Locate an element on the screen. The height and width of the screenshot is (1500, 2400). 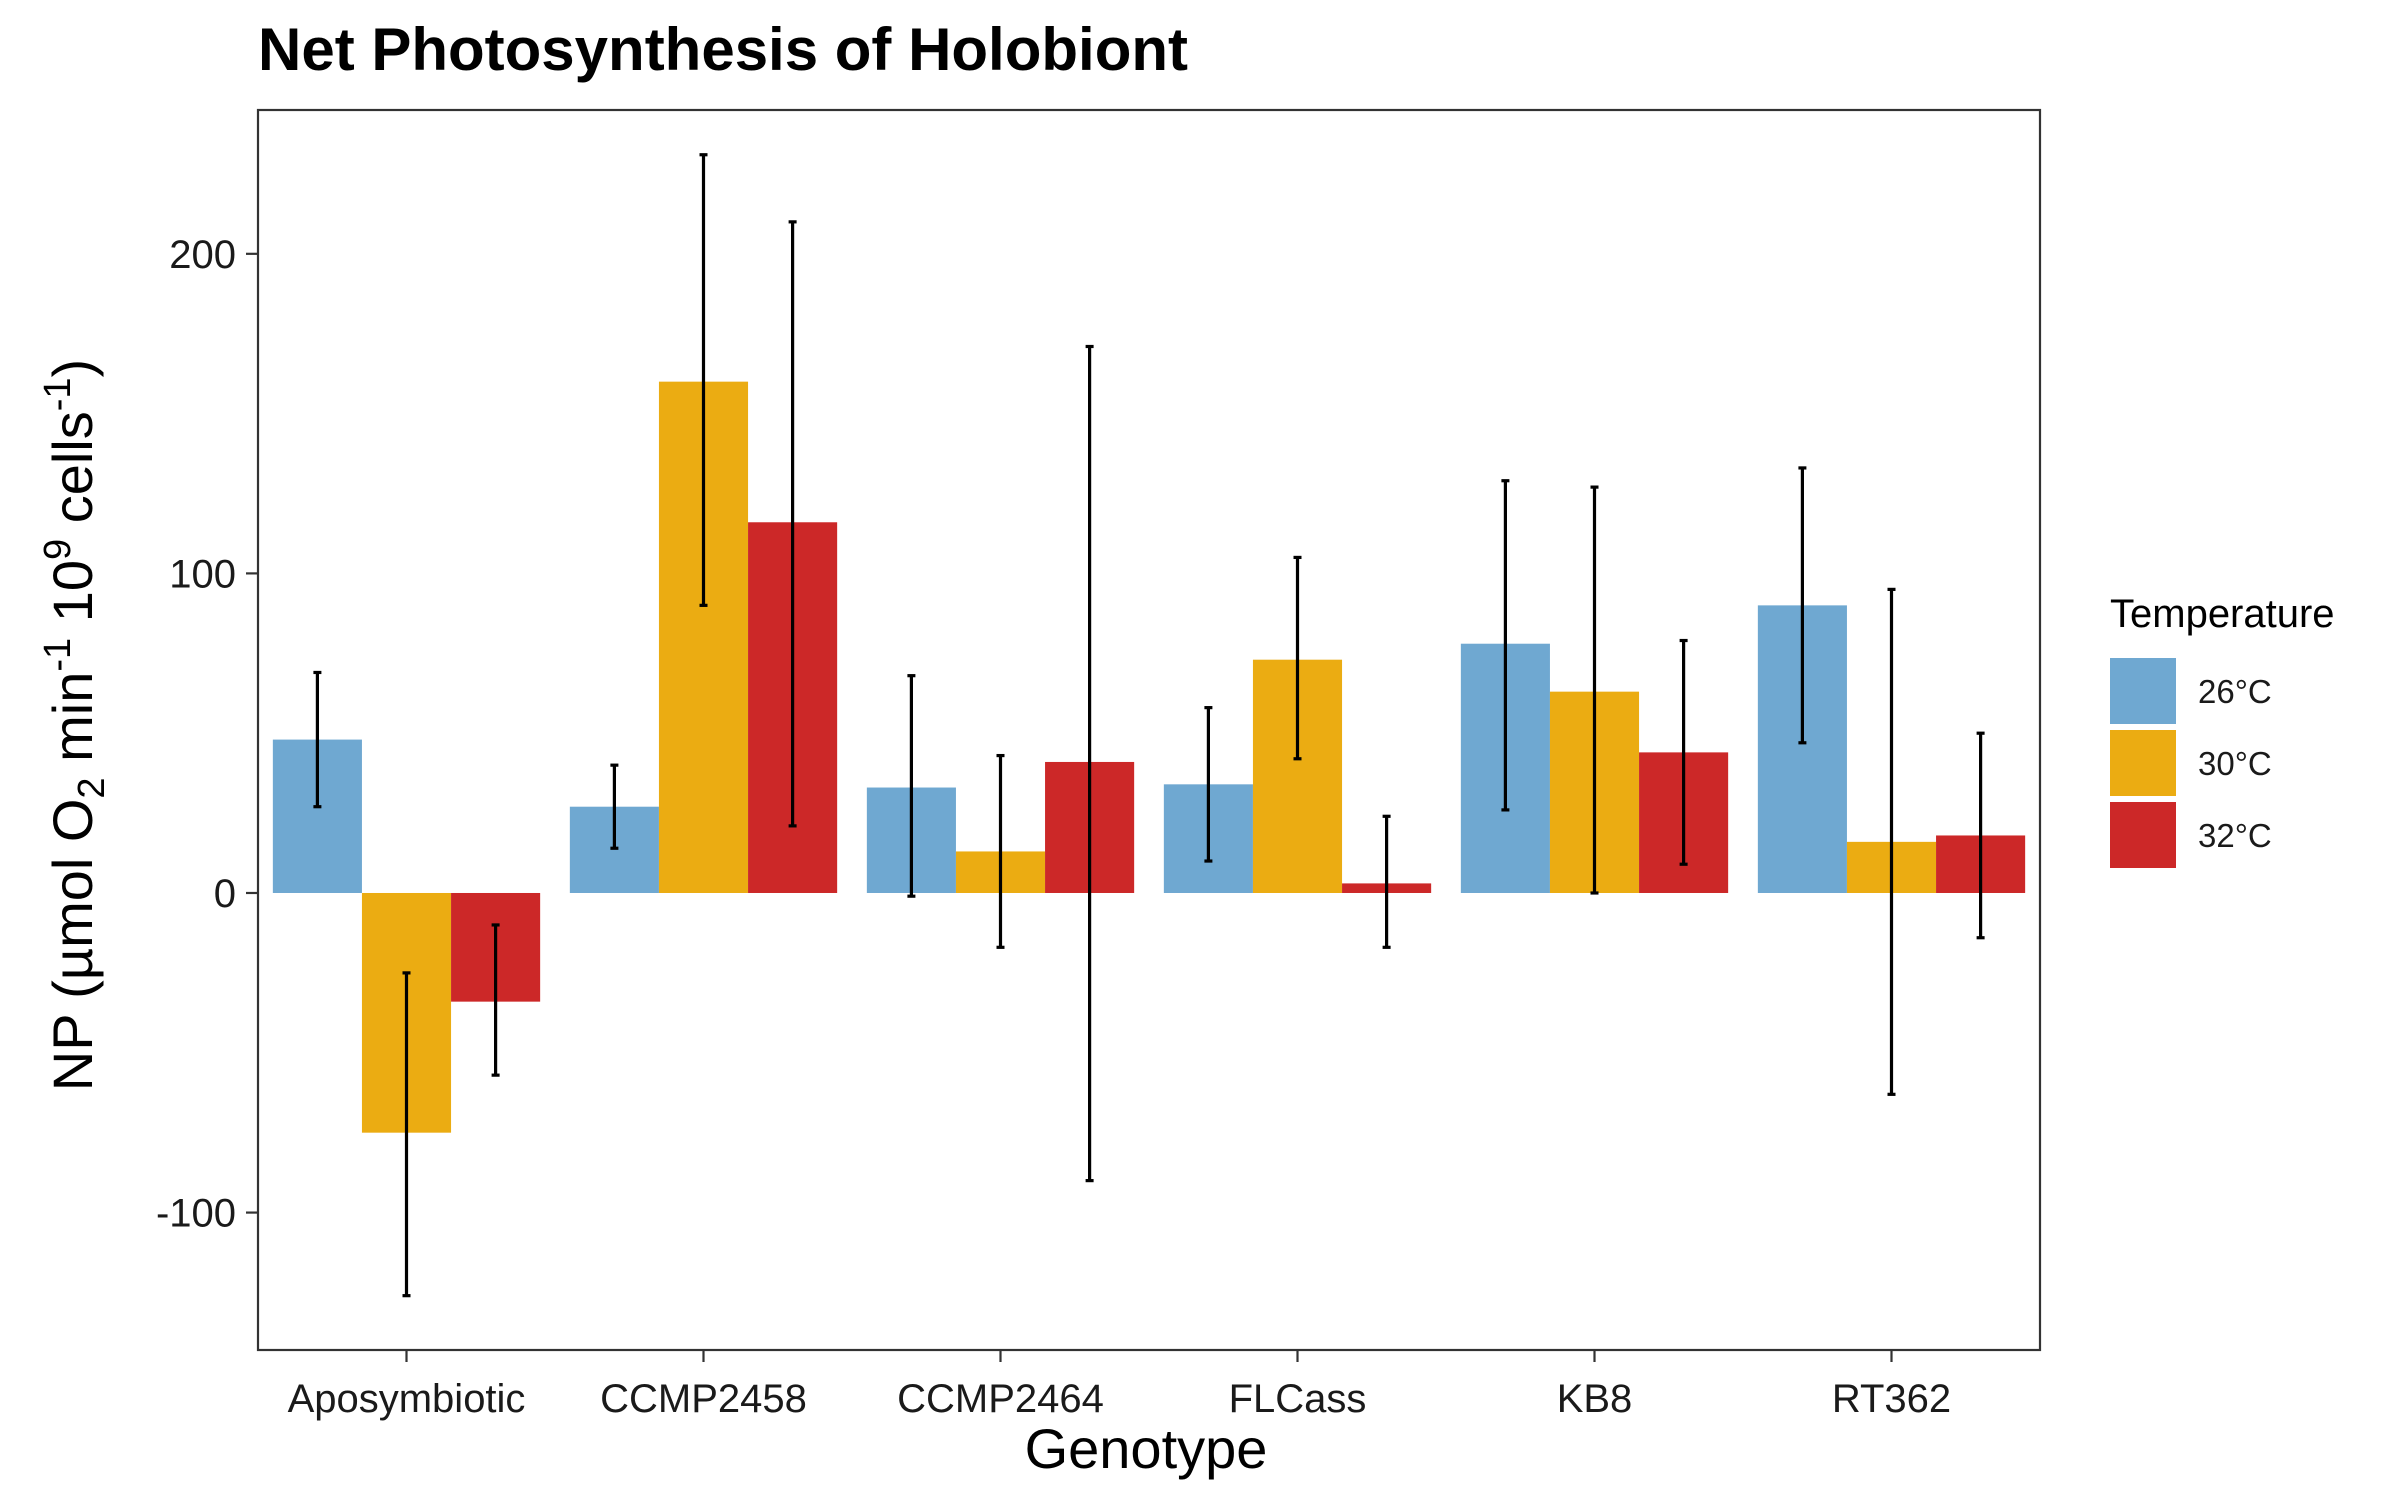
y-axis-title-suffix: ) is located at coordinates (72, 368).